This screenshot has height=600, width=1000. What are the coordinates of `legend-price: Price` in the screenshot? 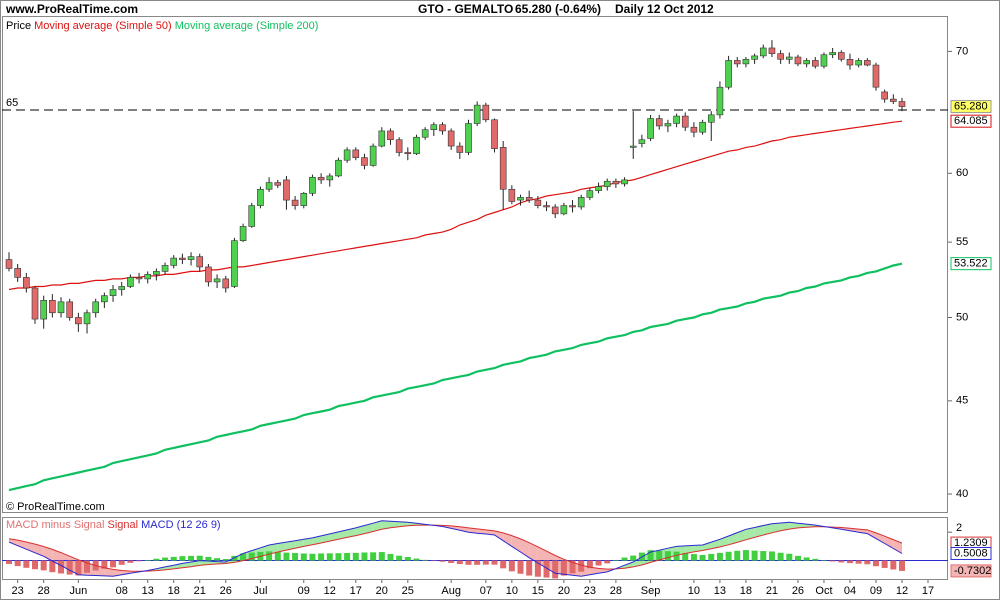 It's located at (18, 26).